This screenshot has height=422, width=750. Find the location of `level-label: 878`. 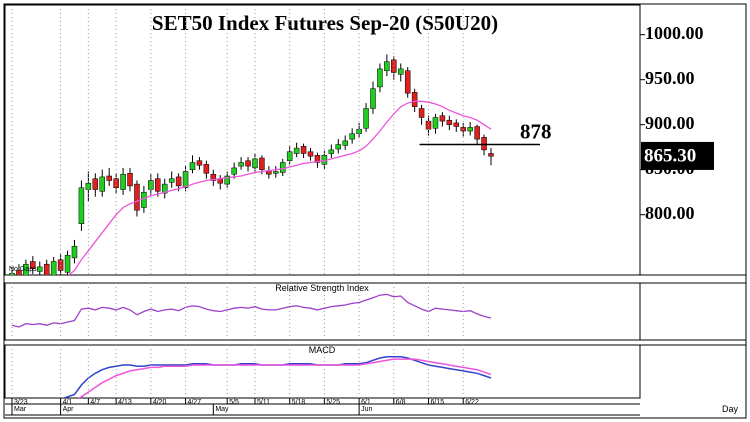

level-label: 878 is located at coordinates (536, 132).